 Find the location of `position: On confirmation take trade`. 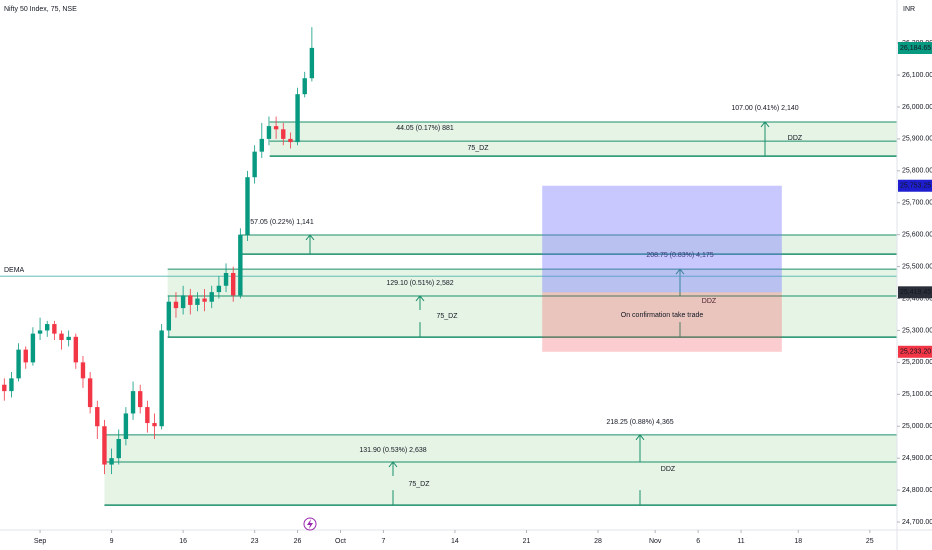

position: On confirmation take trade is located at coordinates (662, 268).